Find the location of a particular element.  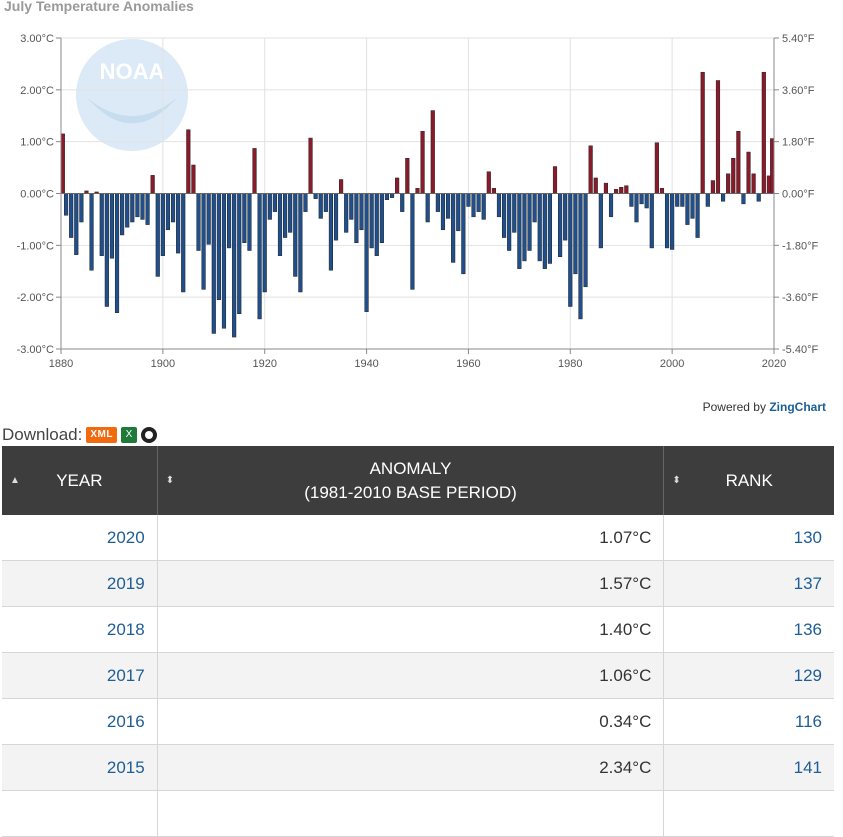

rank-cell: 137 is located at coordinates (748, 583).